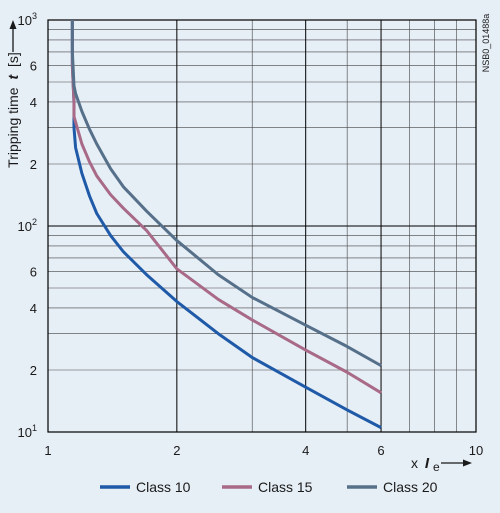 This screenshot has height=513, width=500. Describe the element at coordinates (436, 467) in the screenshot. I see `x-axis-subscript: e` at that location.